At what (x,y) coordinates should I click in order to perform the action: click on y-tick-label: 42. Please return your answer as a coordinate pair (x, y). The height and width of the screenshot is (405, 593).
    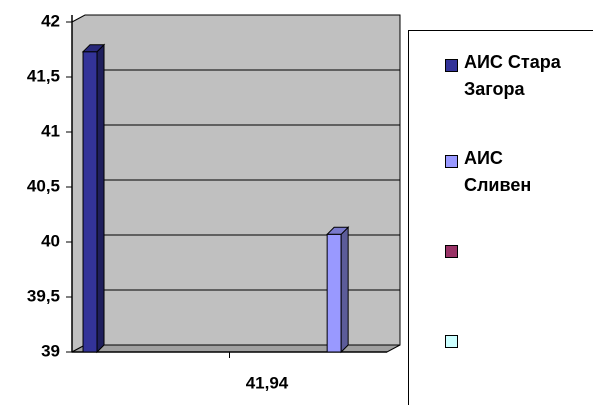
    Looking at the image, I should click on (50, 20).